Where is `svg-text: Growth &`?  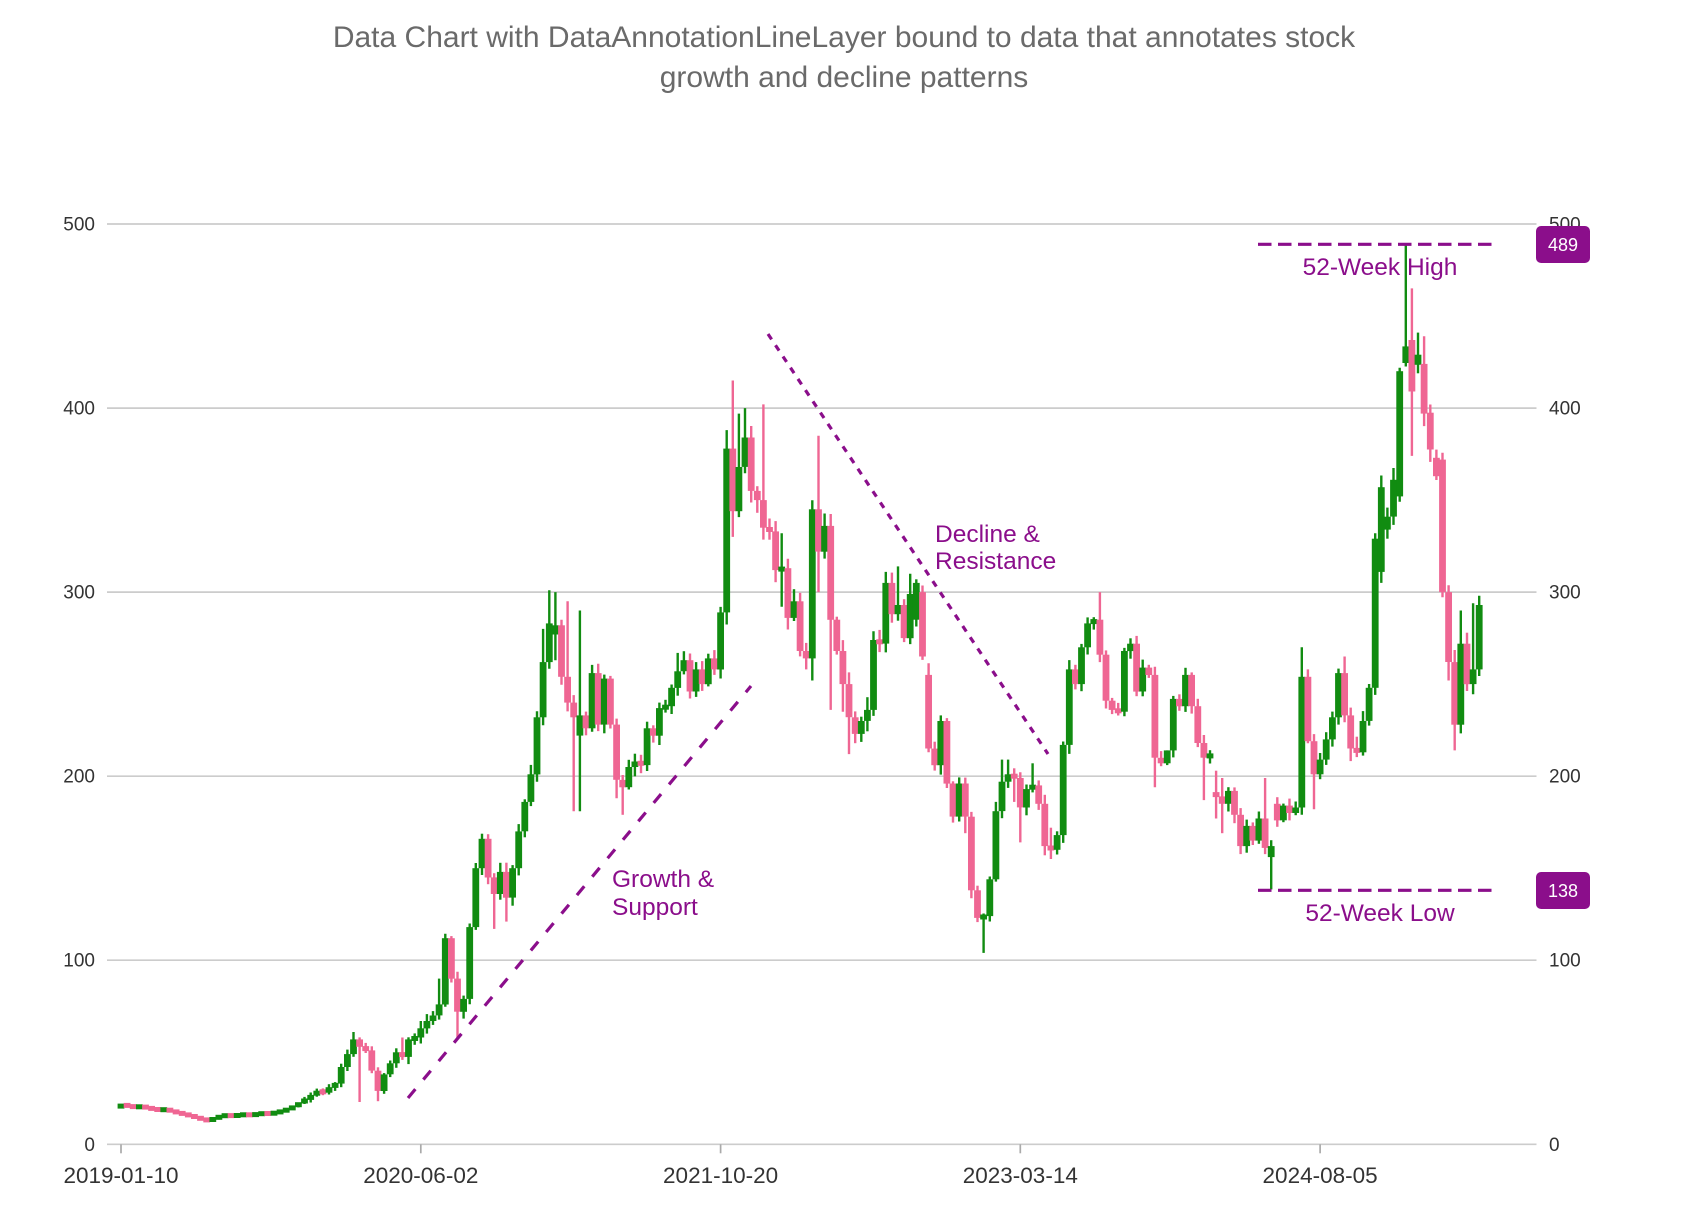
svg-text: Growth & is located at coordinates (663, 879).